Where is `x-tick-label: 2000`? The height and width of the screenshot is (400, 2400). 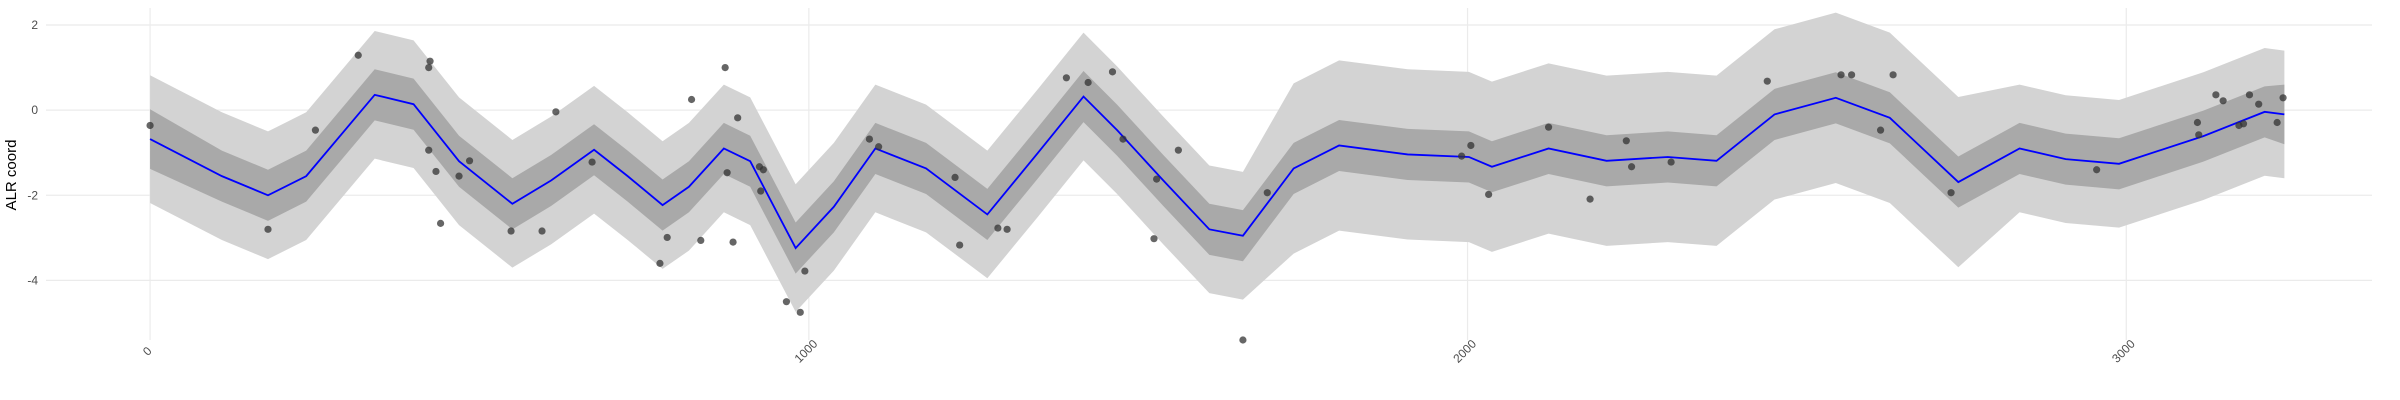
x-tick-label: 2000 is located at coordinates (1464, 351).